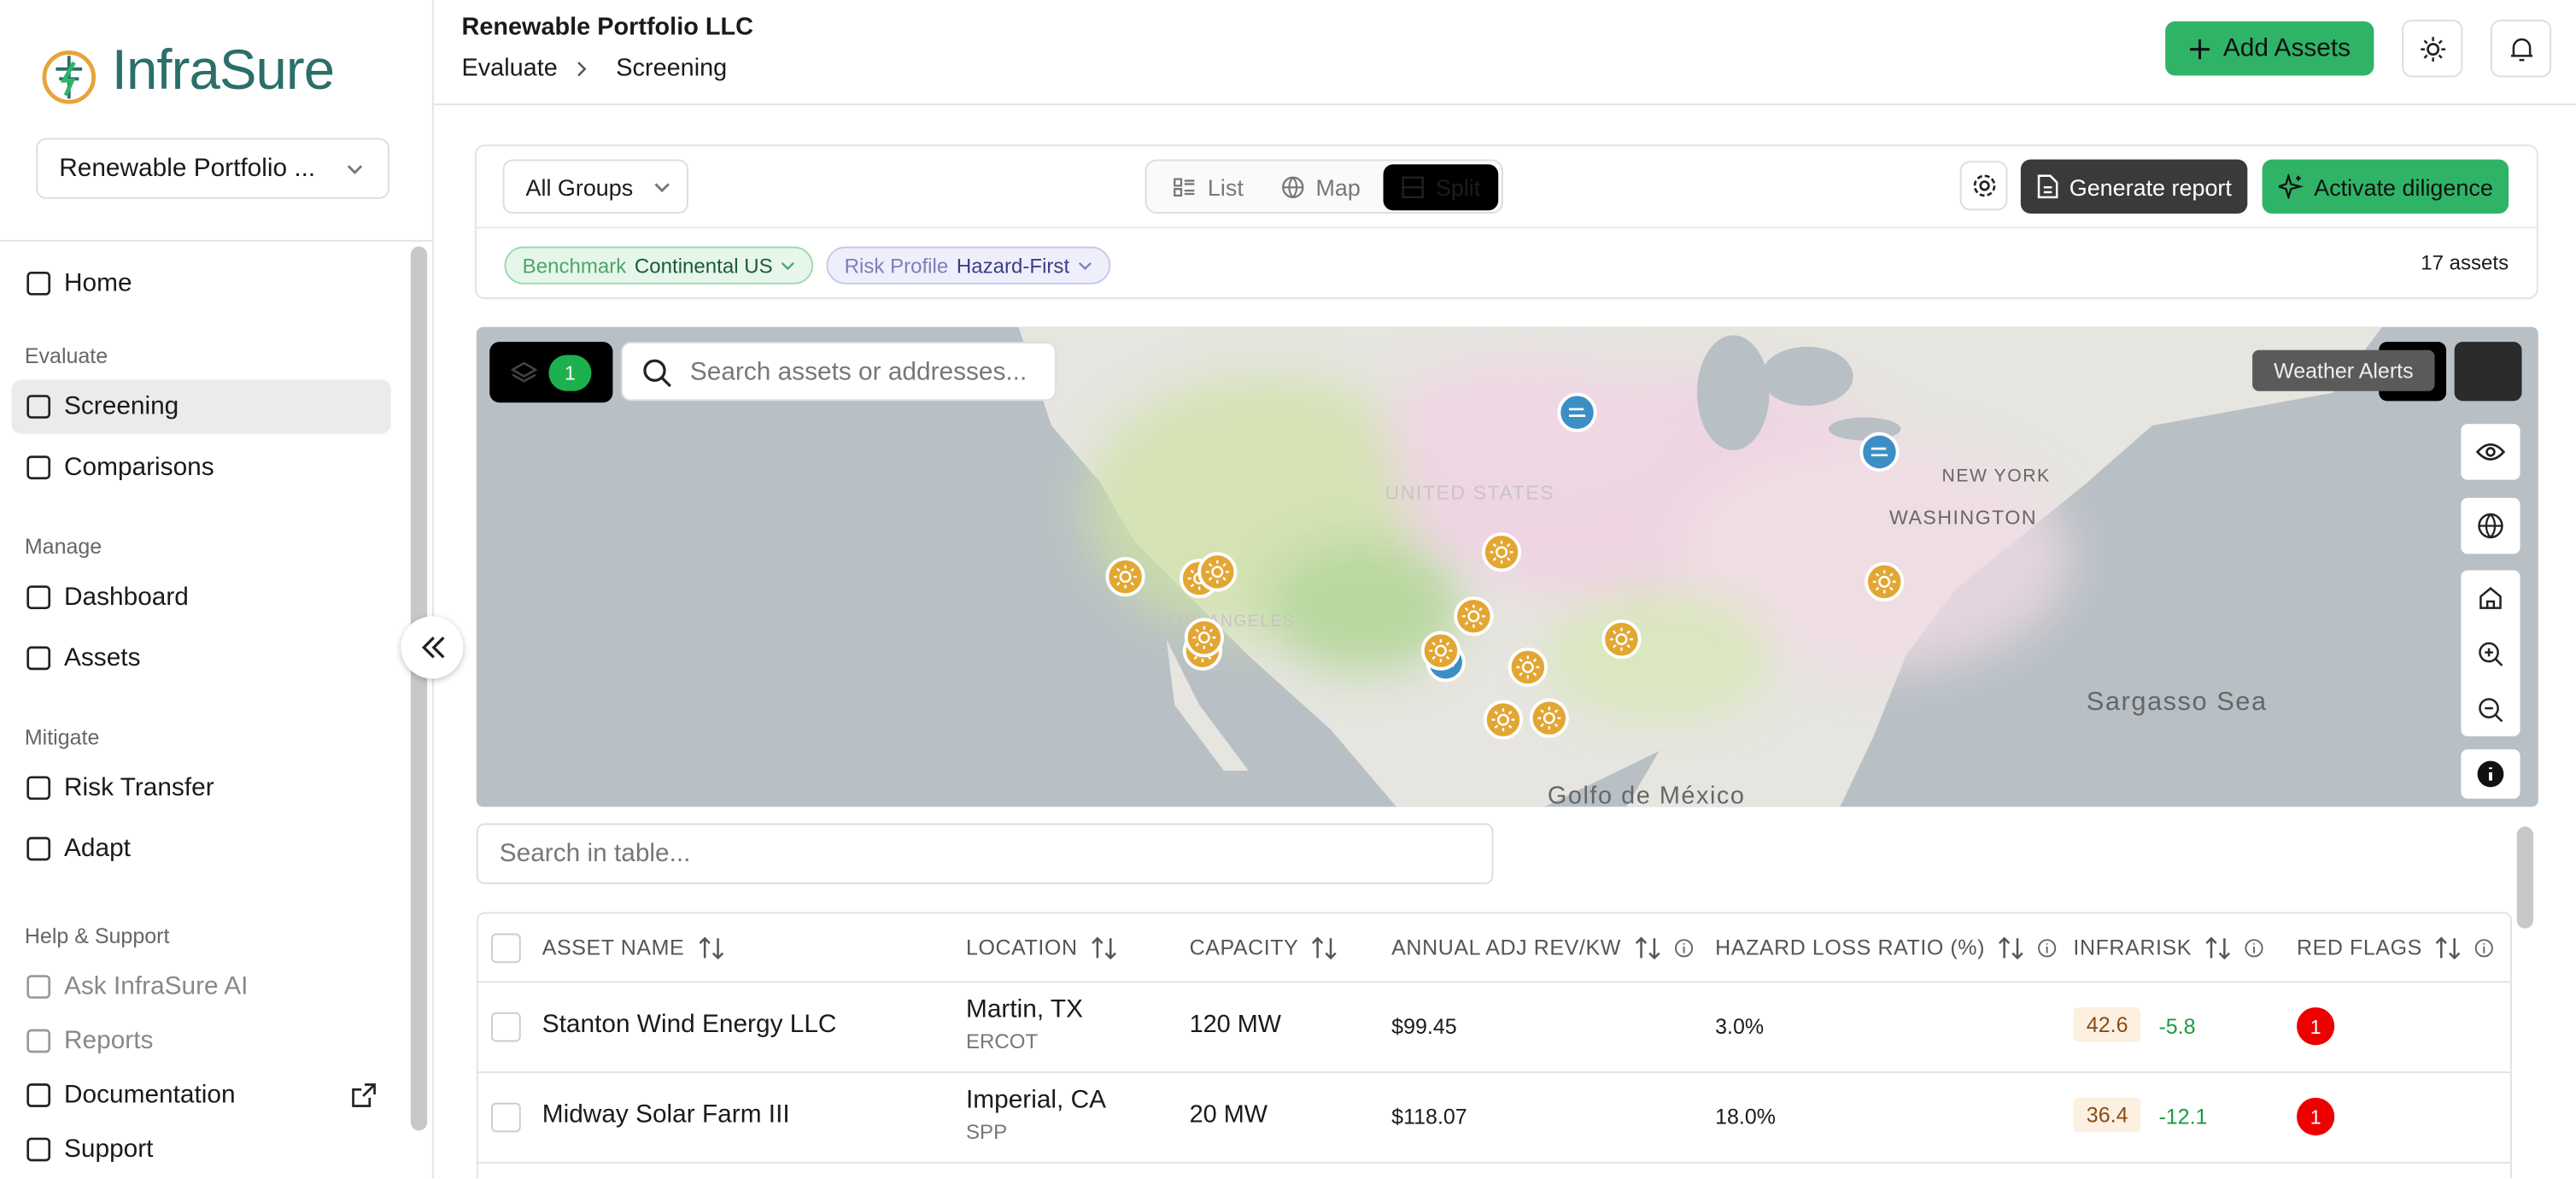 Image resolution: width=2576 pixels, height=1179 pixels. What do you see at coordinates (200, 597) in the screenshot?
I see `nav-item: Dashboard` at bounding box center [200, 597].